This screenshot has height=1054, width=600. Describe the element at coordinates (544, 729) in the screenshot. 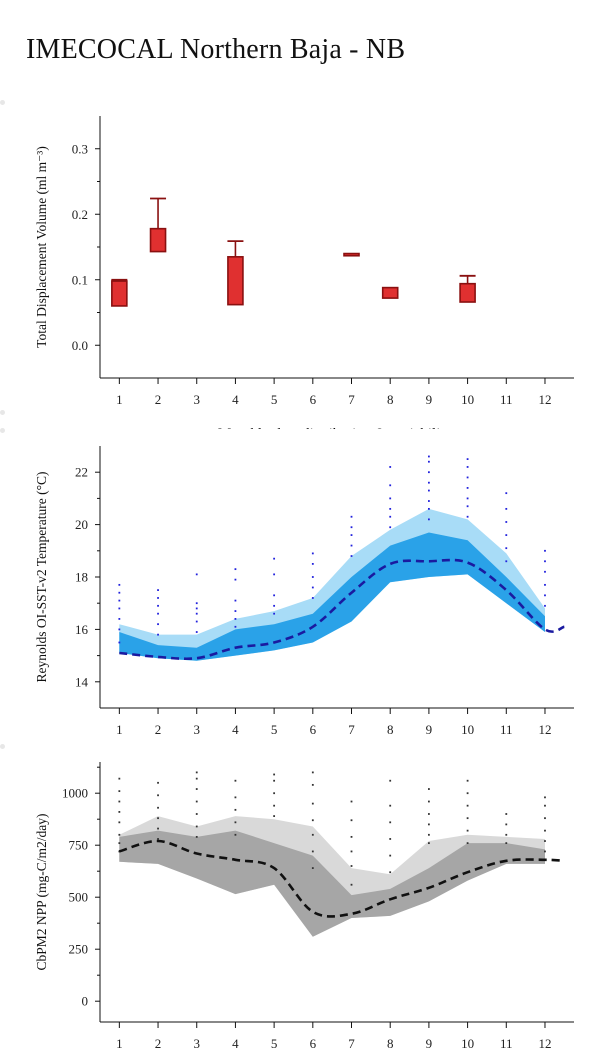

I see `sst-x-tick-label: 12` at that location.